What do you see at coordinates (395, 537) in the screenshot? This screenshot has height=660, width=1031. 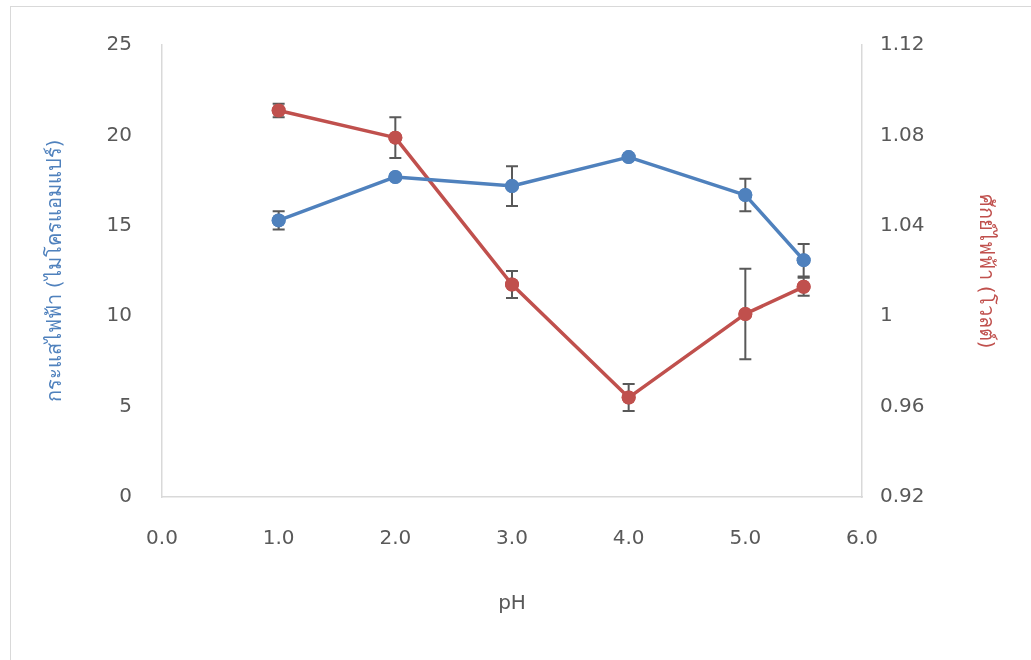 I see `x-tick-label: 2.0` at bounding box center [395, 537].